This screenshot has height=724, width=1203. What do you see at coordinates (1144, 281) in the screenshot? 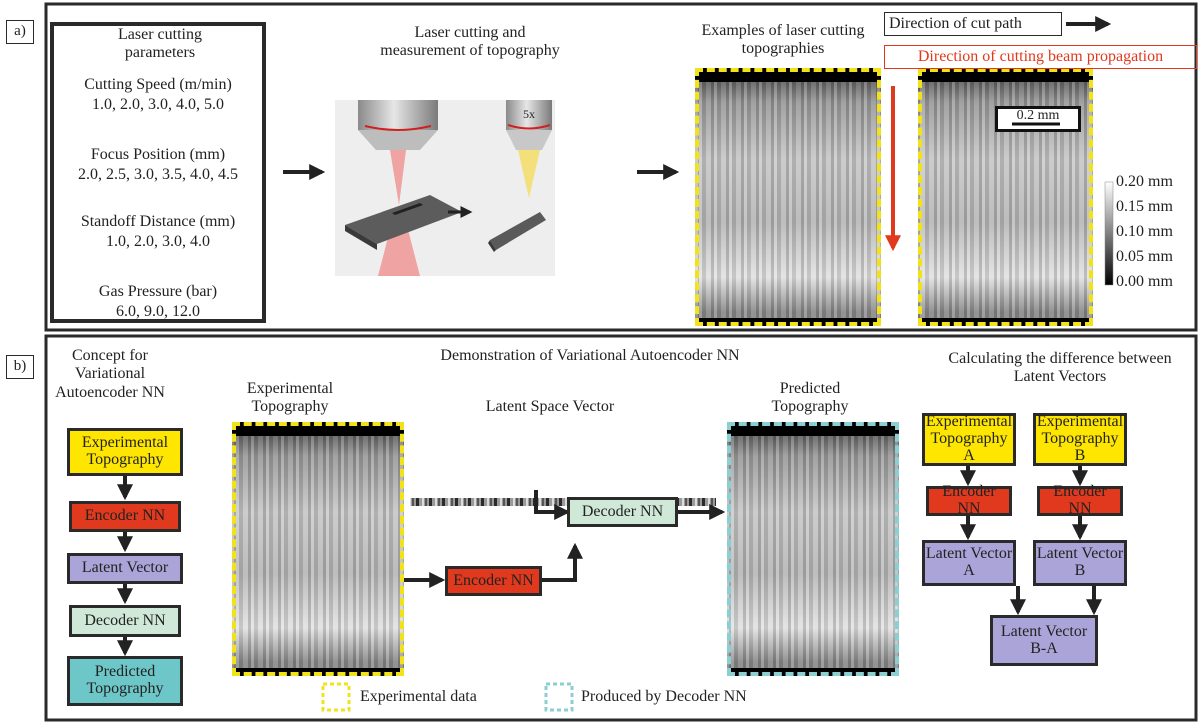
I see `colorbar-label: 0.00 mm` at bounding box center [1144, 281].